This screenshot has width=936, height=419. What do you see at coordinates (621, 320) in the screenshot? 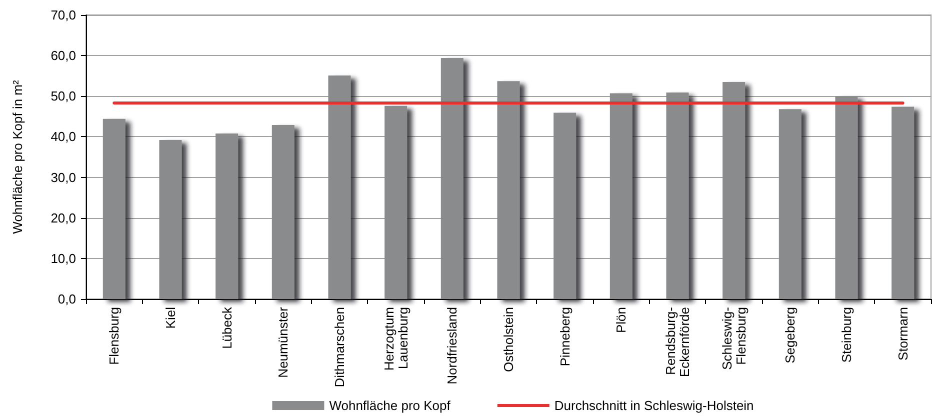
I see `x-tick-label: Plön` at bounding box center [621, 320].